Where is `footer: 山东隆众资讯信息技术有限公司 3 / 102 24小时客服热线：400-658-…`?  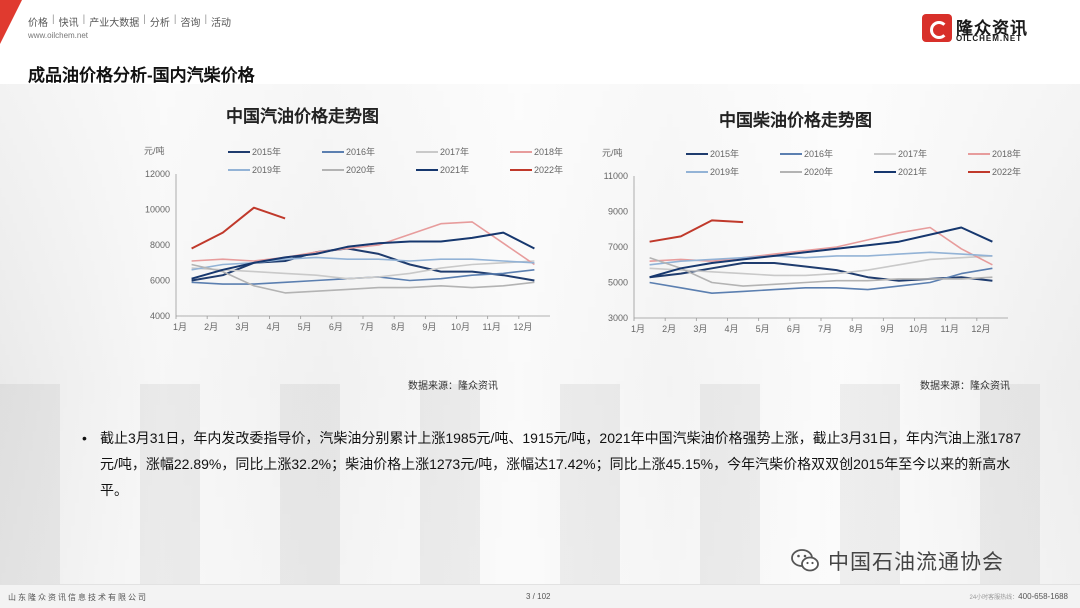 footer: 山东隆众资讯信息技术有限公司 3 / 102 24小时客服热线：400-658-… is located at coordinates (540, 596).